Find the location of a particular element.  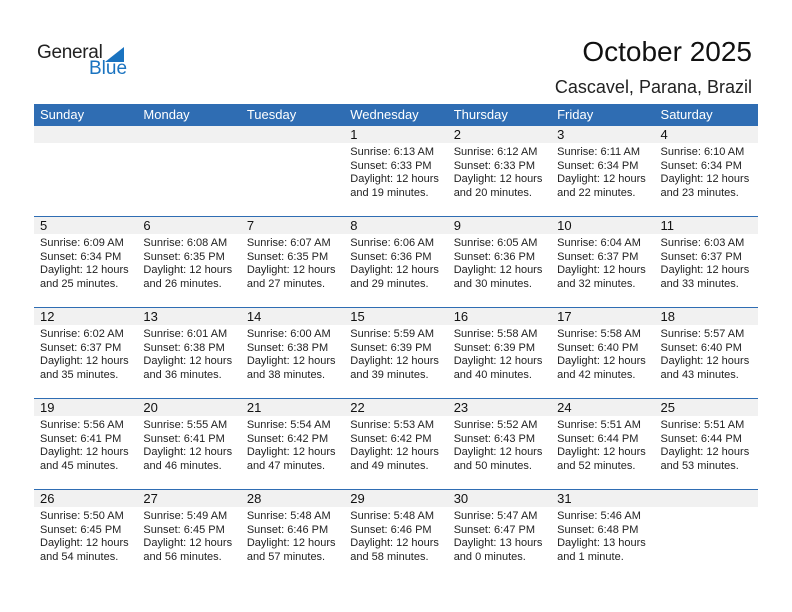

sunset-text: Sunset: 6:39 PM is located at coordinates (391, 347).